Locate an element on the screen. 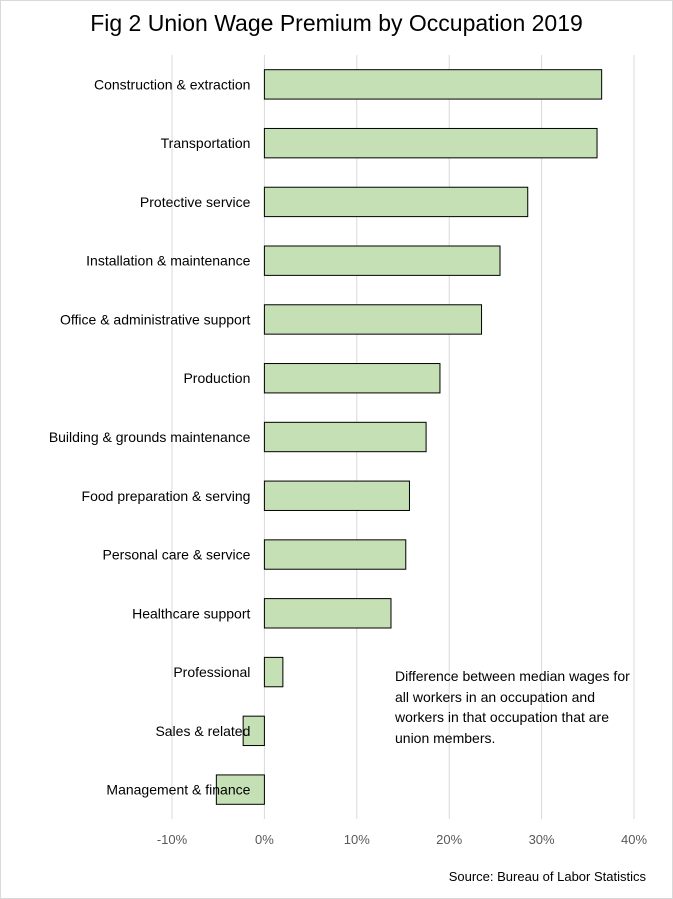 The width and height of the screenshot is (673, 899). category-label: Healthcare support is located at coordinates (191, 613).